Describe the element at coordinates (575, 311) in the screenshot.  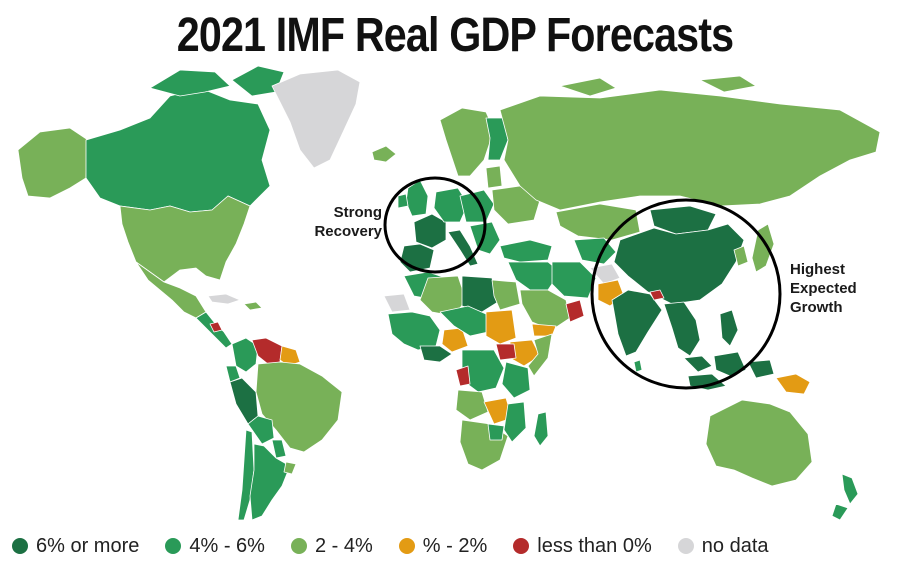
I see `region-oman` at that location.